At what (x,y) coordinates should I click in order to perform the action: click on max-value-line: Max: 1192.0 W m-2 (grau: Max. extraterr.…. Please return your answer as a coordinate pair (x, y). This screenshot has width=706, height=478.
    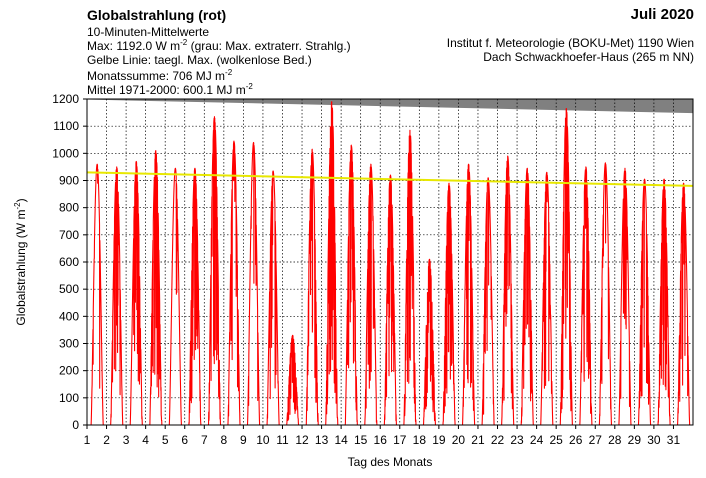
    Looking at the image, I should click on (219, 46).